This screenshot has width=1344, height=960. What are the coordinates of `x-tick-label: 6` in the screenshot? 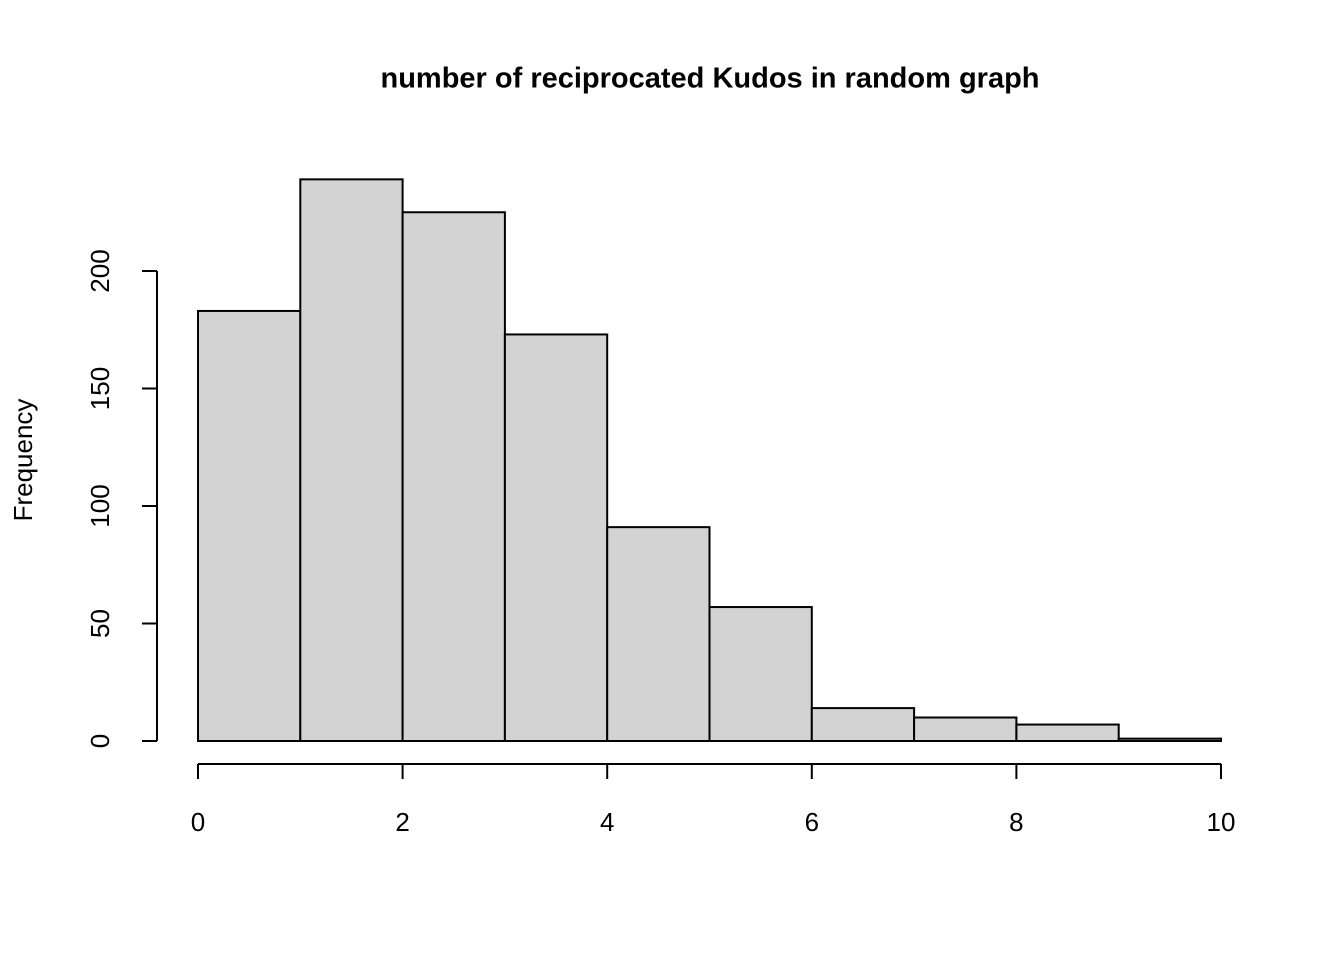 It's located at (812, 822).